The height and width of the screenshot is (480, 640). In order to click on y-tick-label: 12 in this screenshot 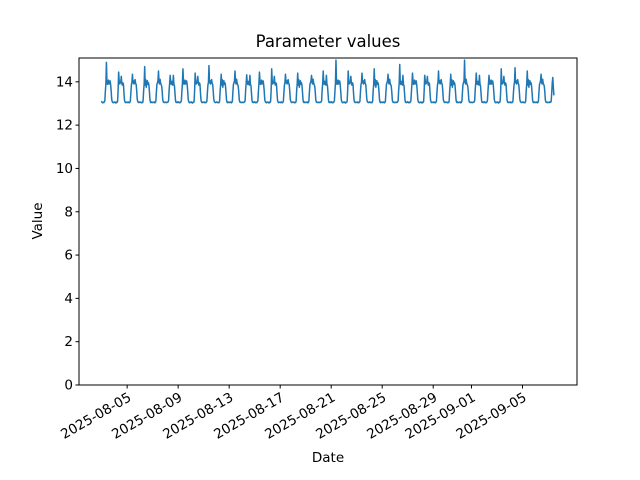, I will do `click(64, 126)`.